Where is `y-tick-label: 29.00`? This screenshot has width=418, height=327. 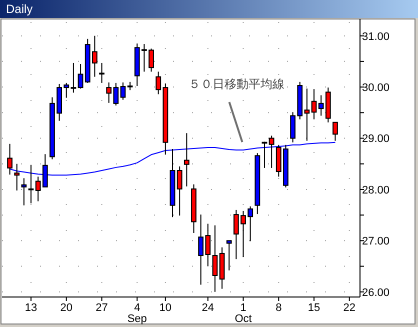 y-tick-label: 29.00 is located at coordinates (376, 139).